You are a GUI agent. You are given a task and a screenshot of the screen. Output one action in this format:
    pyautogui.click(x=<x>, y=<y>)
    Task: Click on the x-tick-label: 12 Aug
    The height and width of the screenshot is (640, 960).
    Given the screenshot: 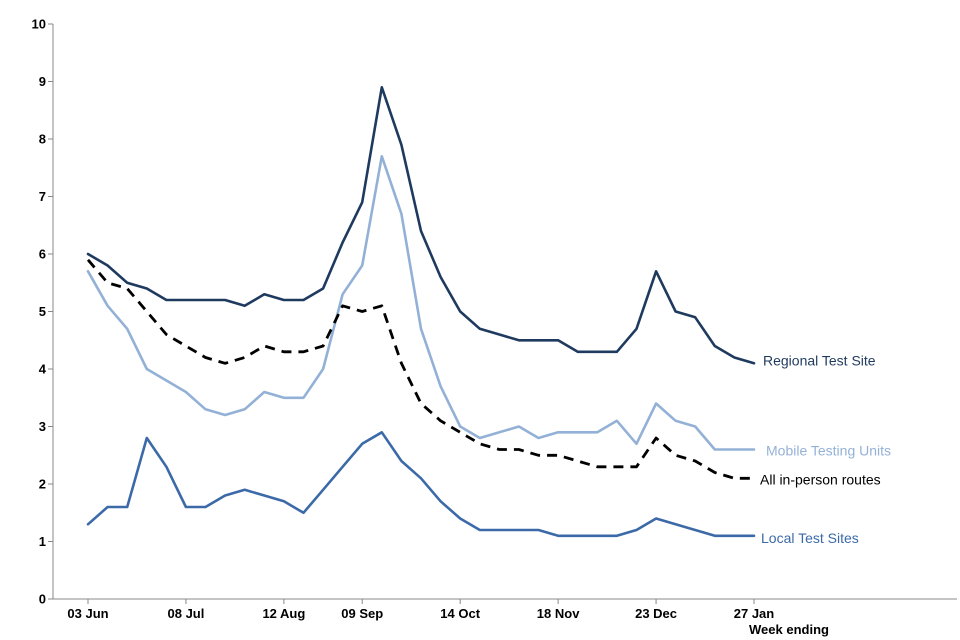 What is the action you would take?
    pyautogui.click(x=283, y=613)
    